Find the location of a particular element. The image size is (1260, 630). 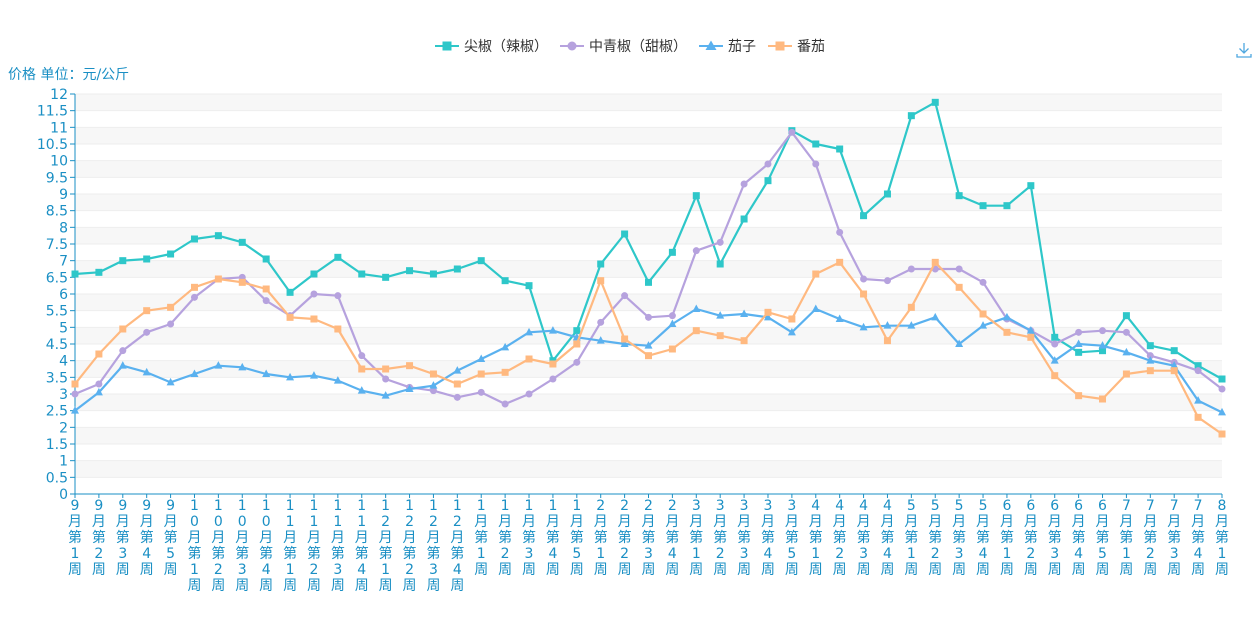

x-tick-label: 4 月第 4 周 is located at coordinates (887, 538).